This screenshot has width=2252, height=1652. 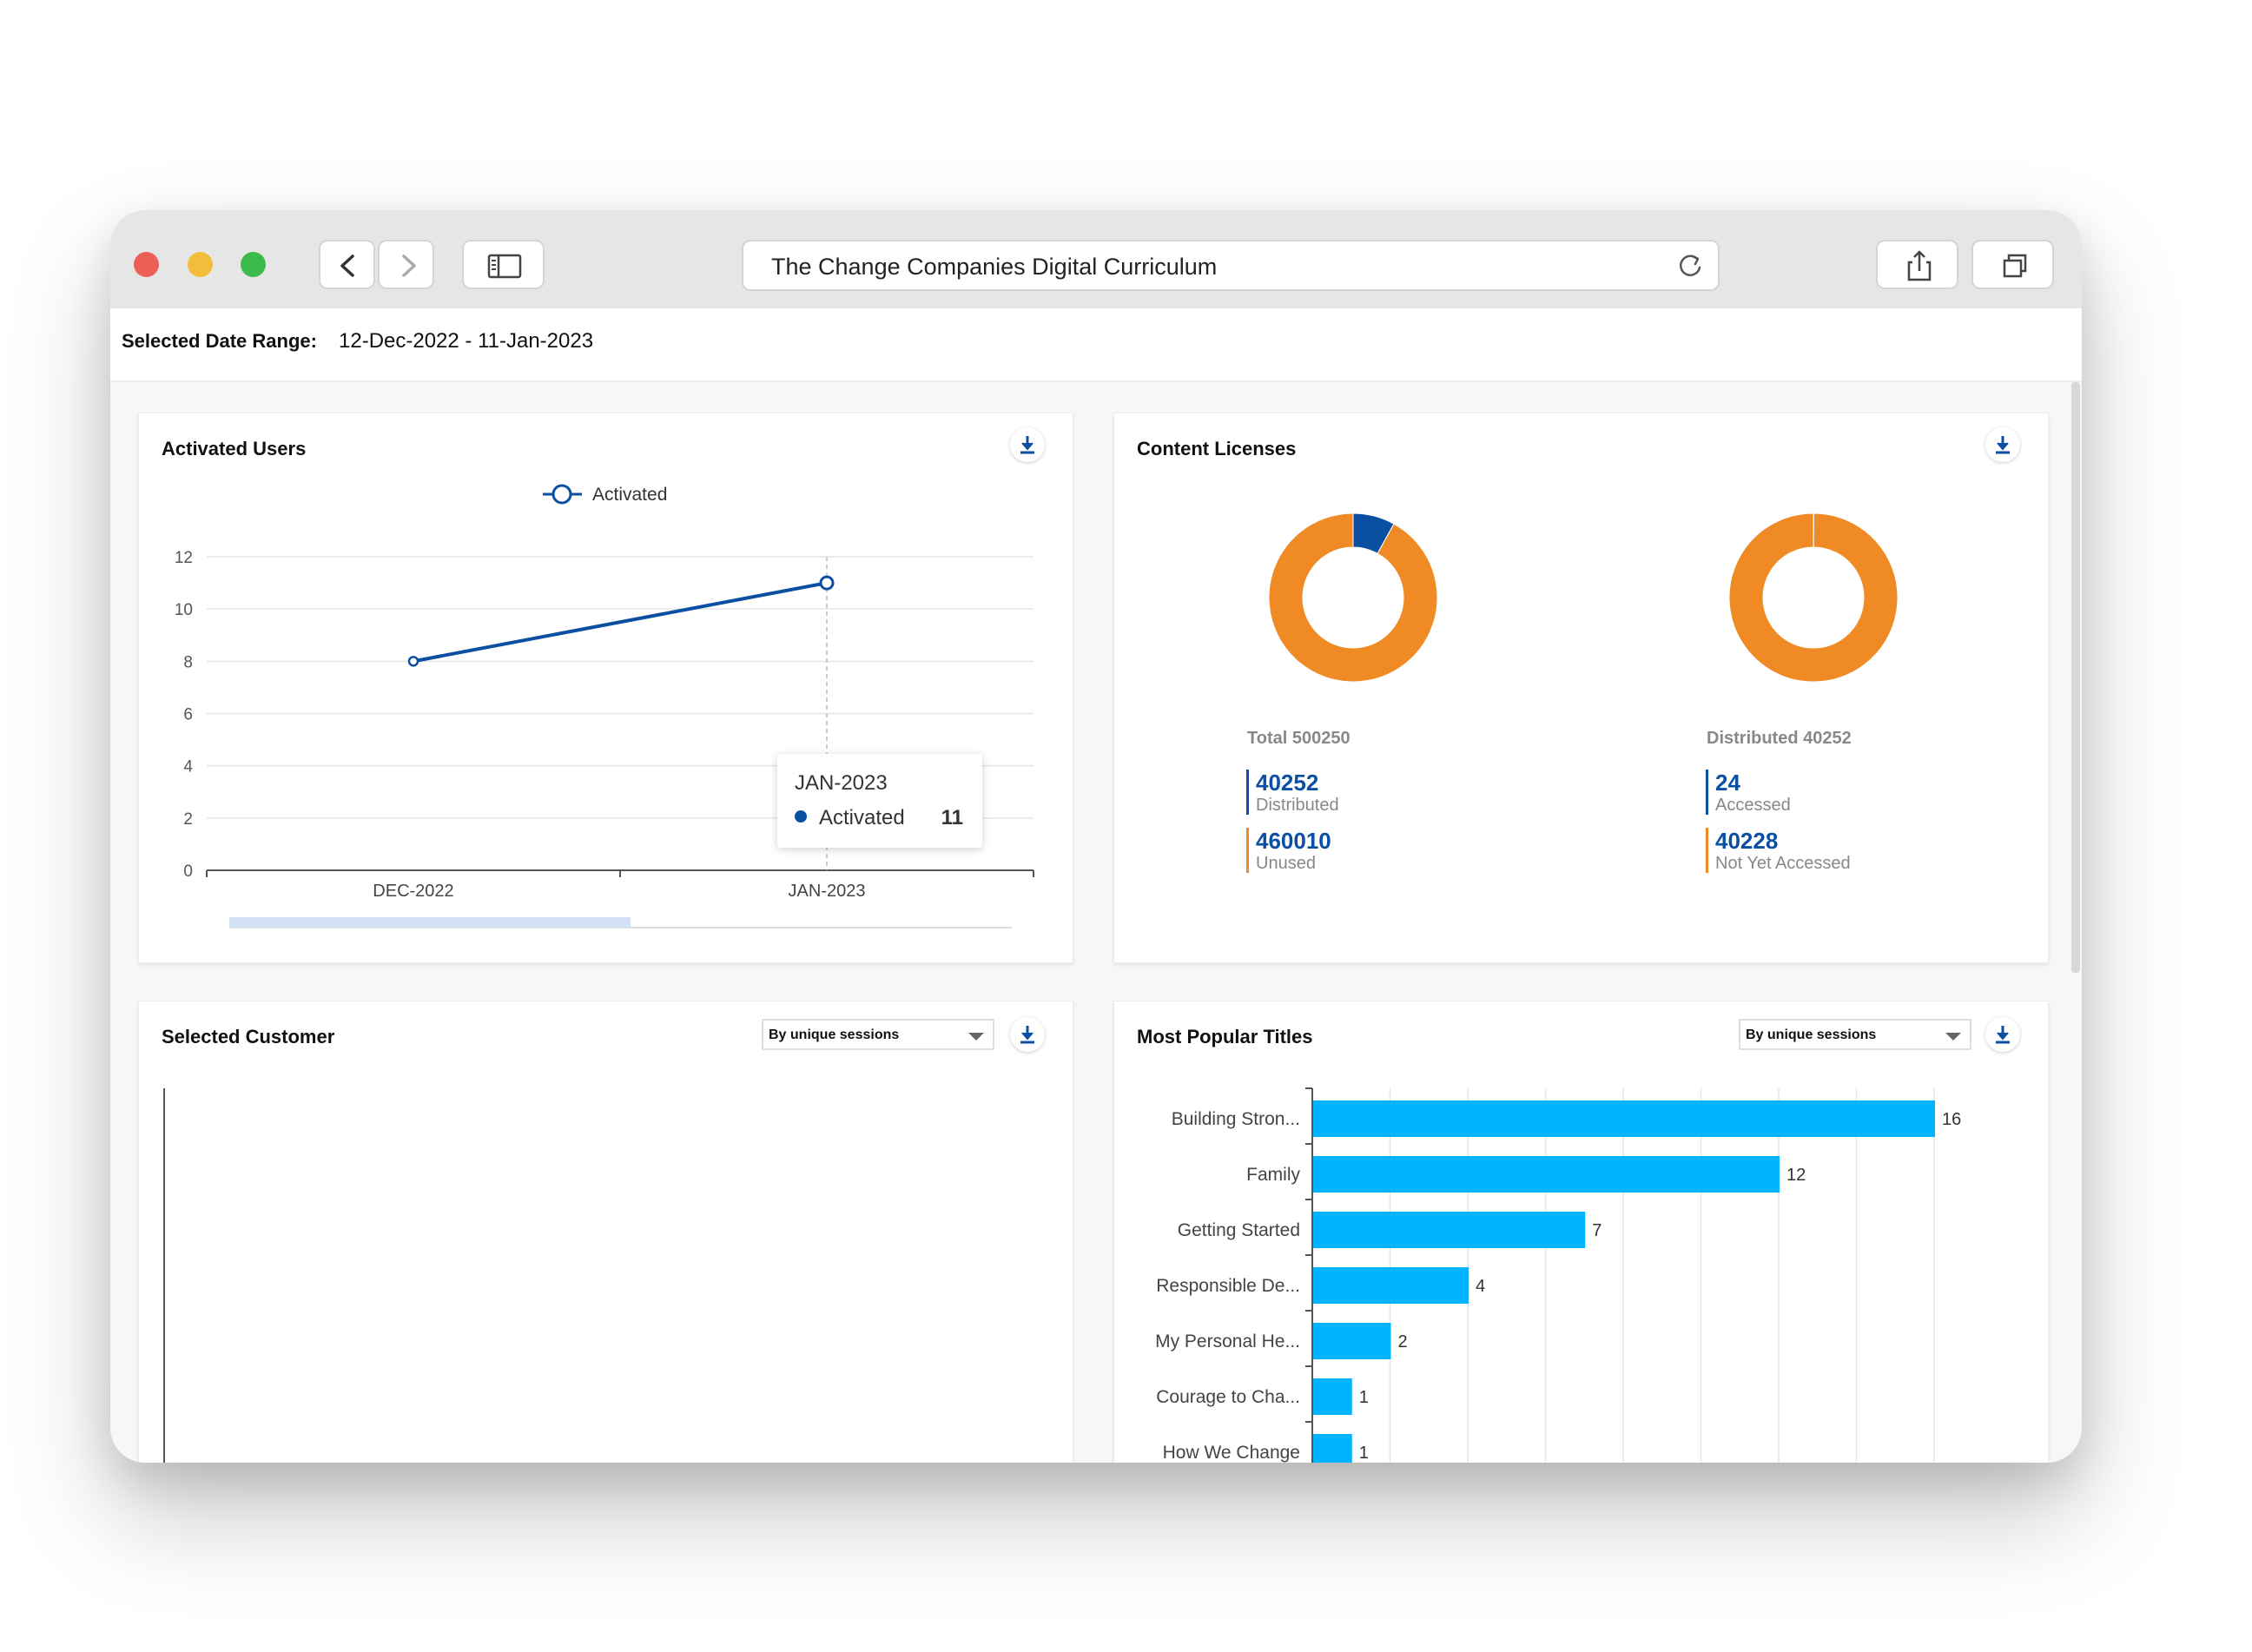 What do you see at coordinates (1783, 863) in the screenshot?
I see `stat-label: Not Yet Accessed` at bounding box center [1783, 863].